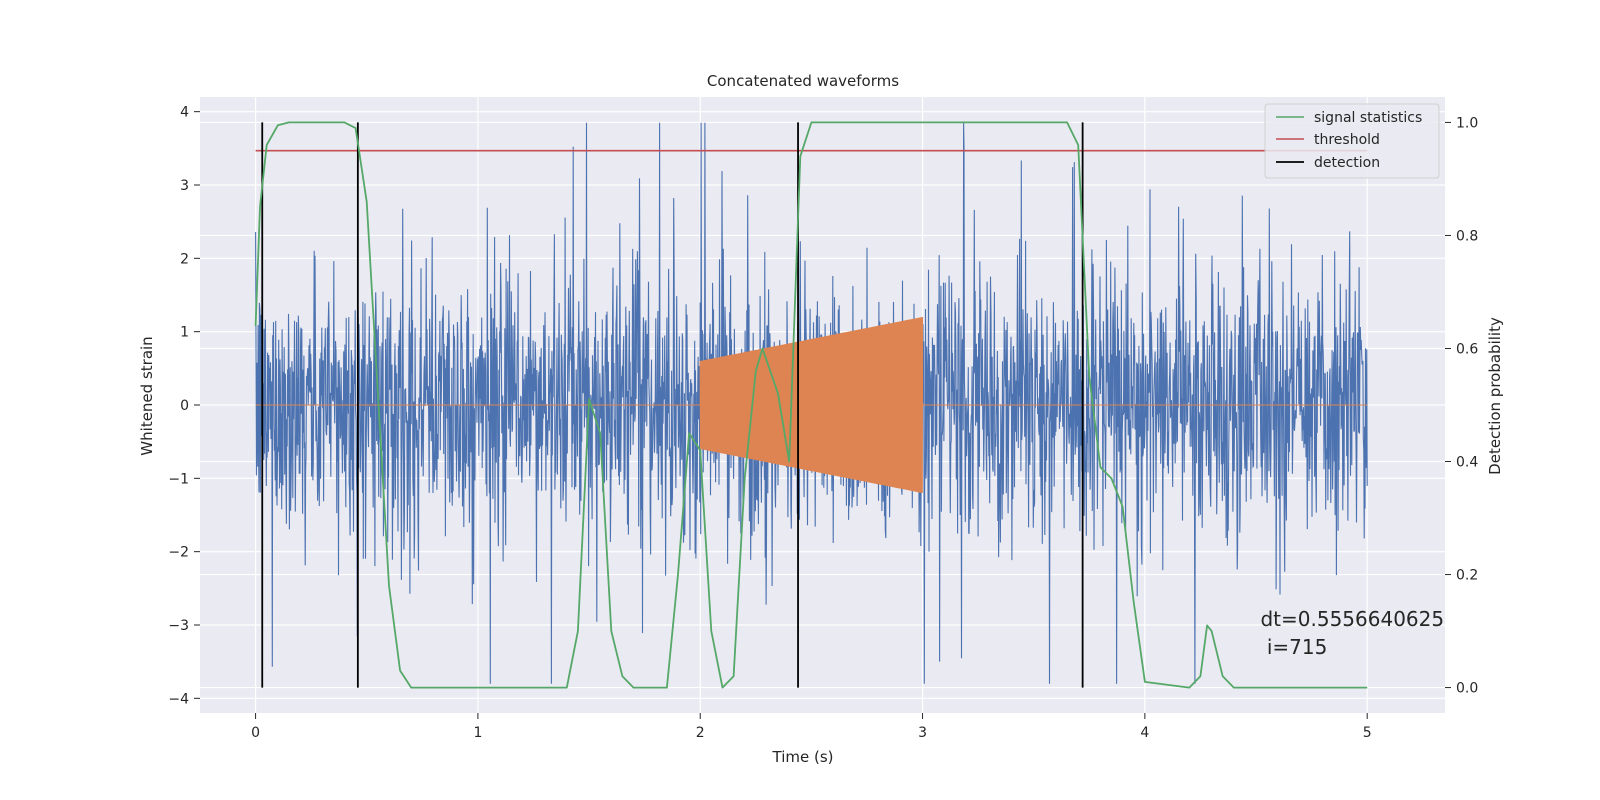  I want to click on y-right-tick-label: 0.0, so click(1467, 689).